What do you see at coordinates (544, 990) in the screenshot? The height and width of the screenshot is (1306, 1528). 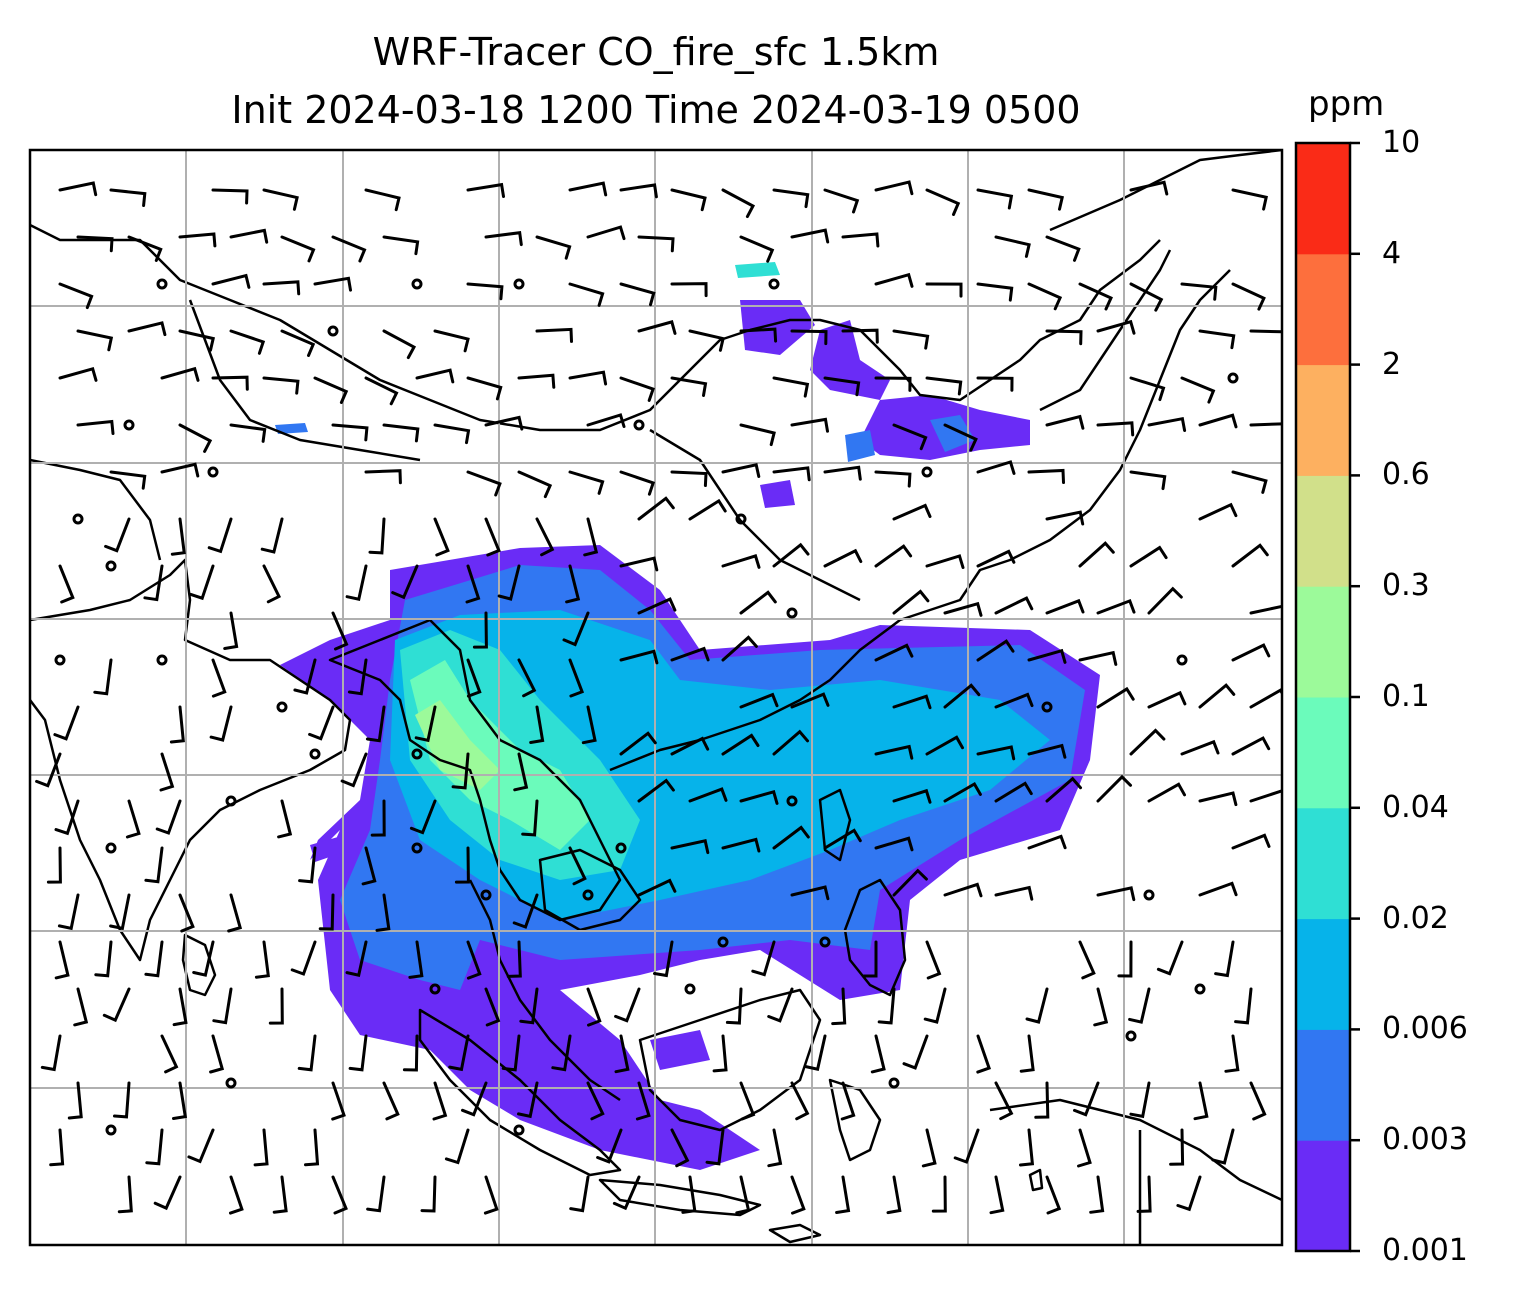 I see `coastline-malay` at bounding box center [544, 990].